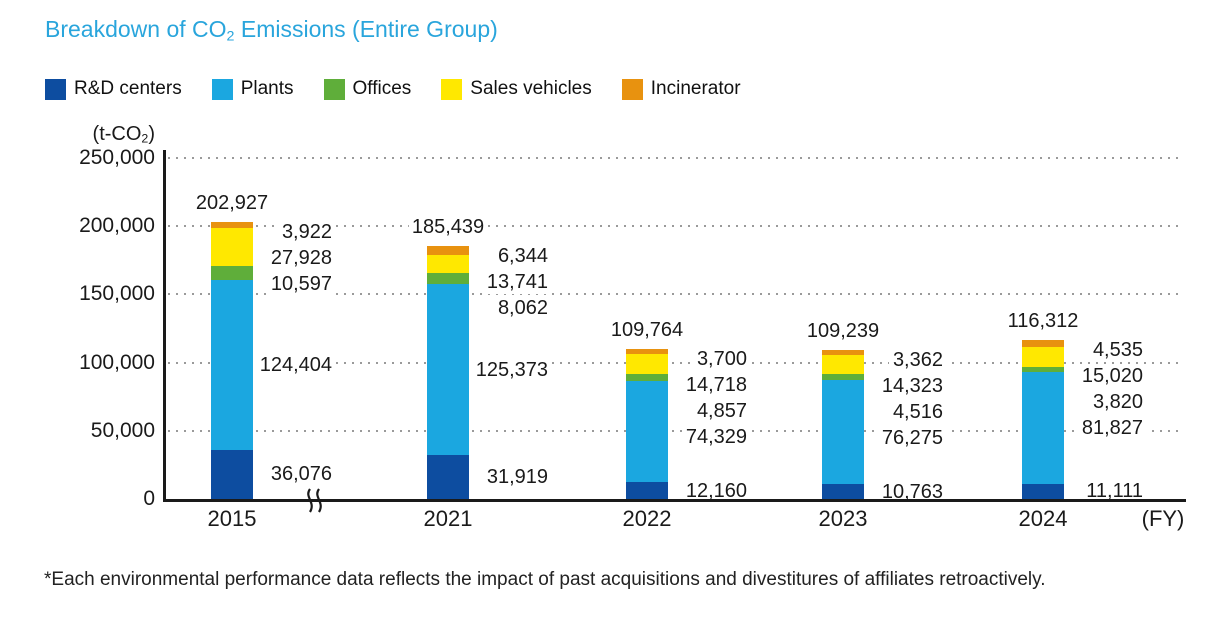  Describe the element at coordinates (695, 88) in the screenshot. I see `legend-label: Incinerator` at that location.